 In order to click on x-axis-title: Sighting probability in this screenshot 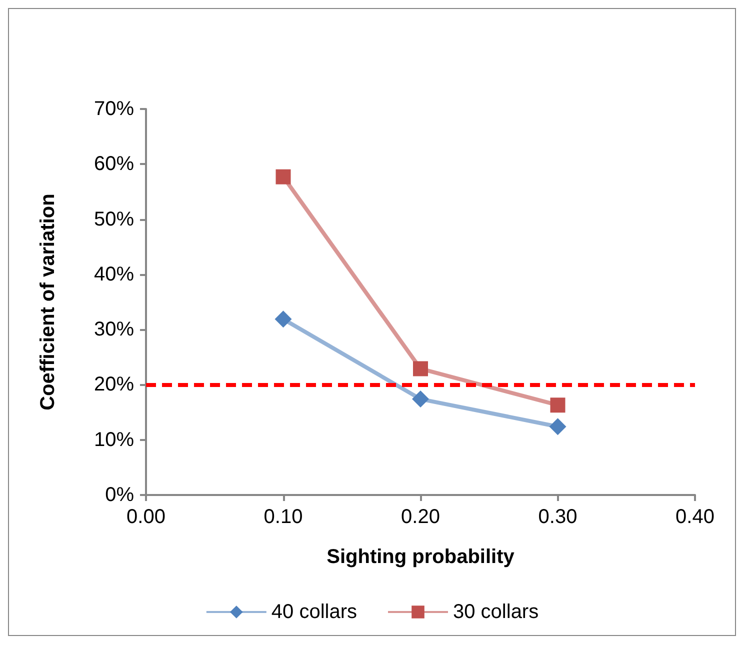, I will do `click(421, 557)`.